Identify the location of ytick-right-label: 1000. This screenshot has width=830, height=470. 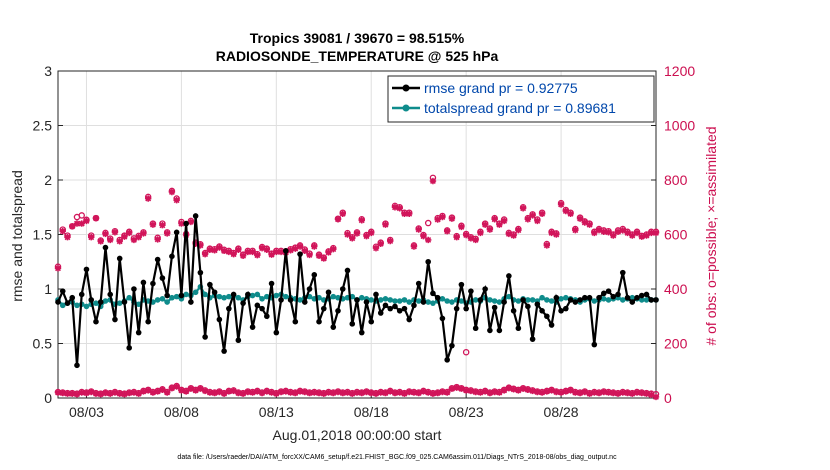
(679, 126).